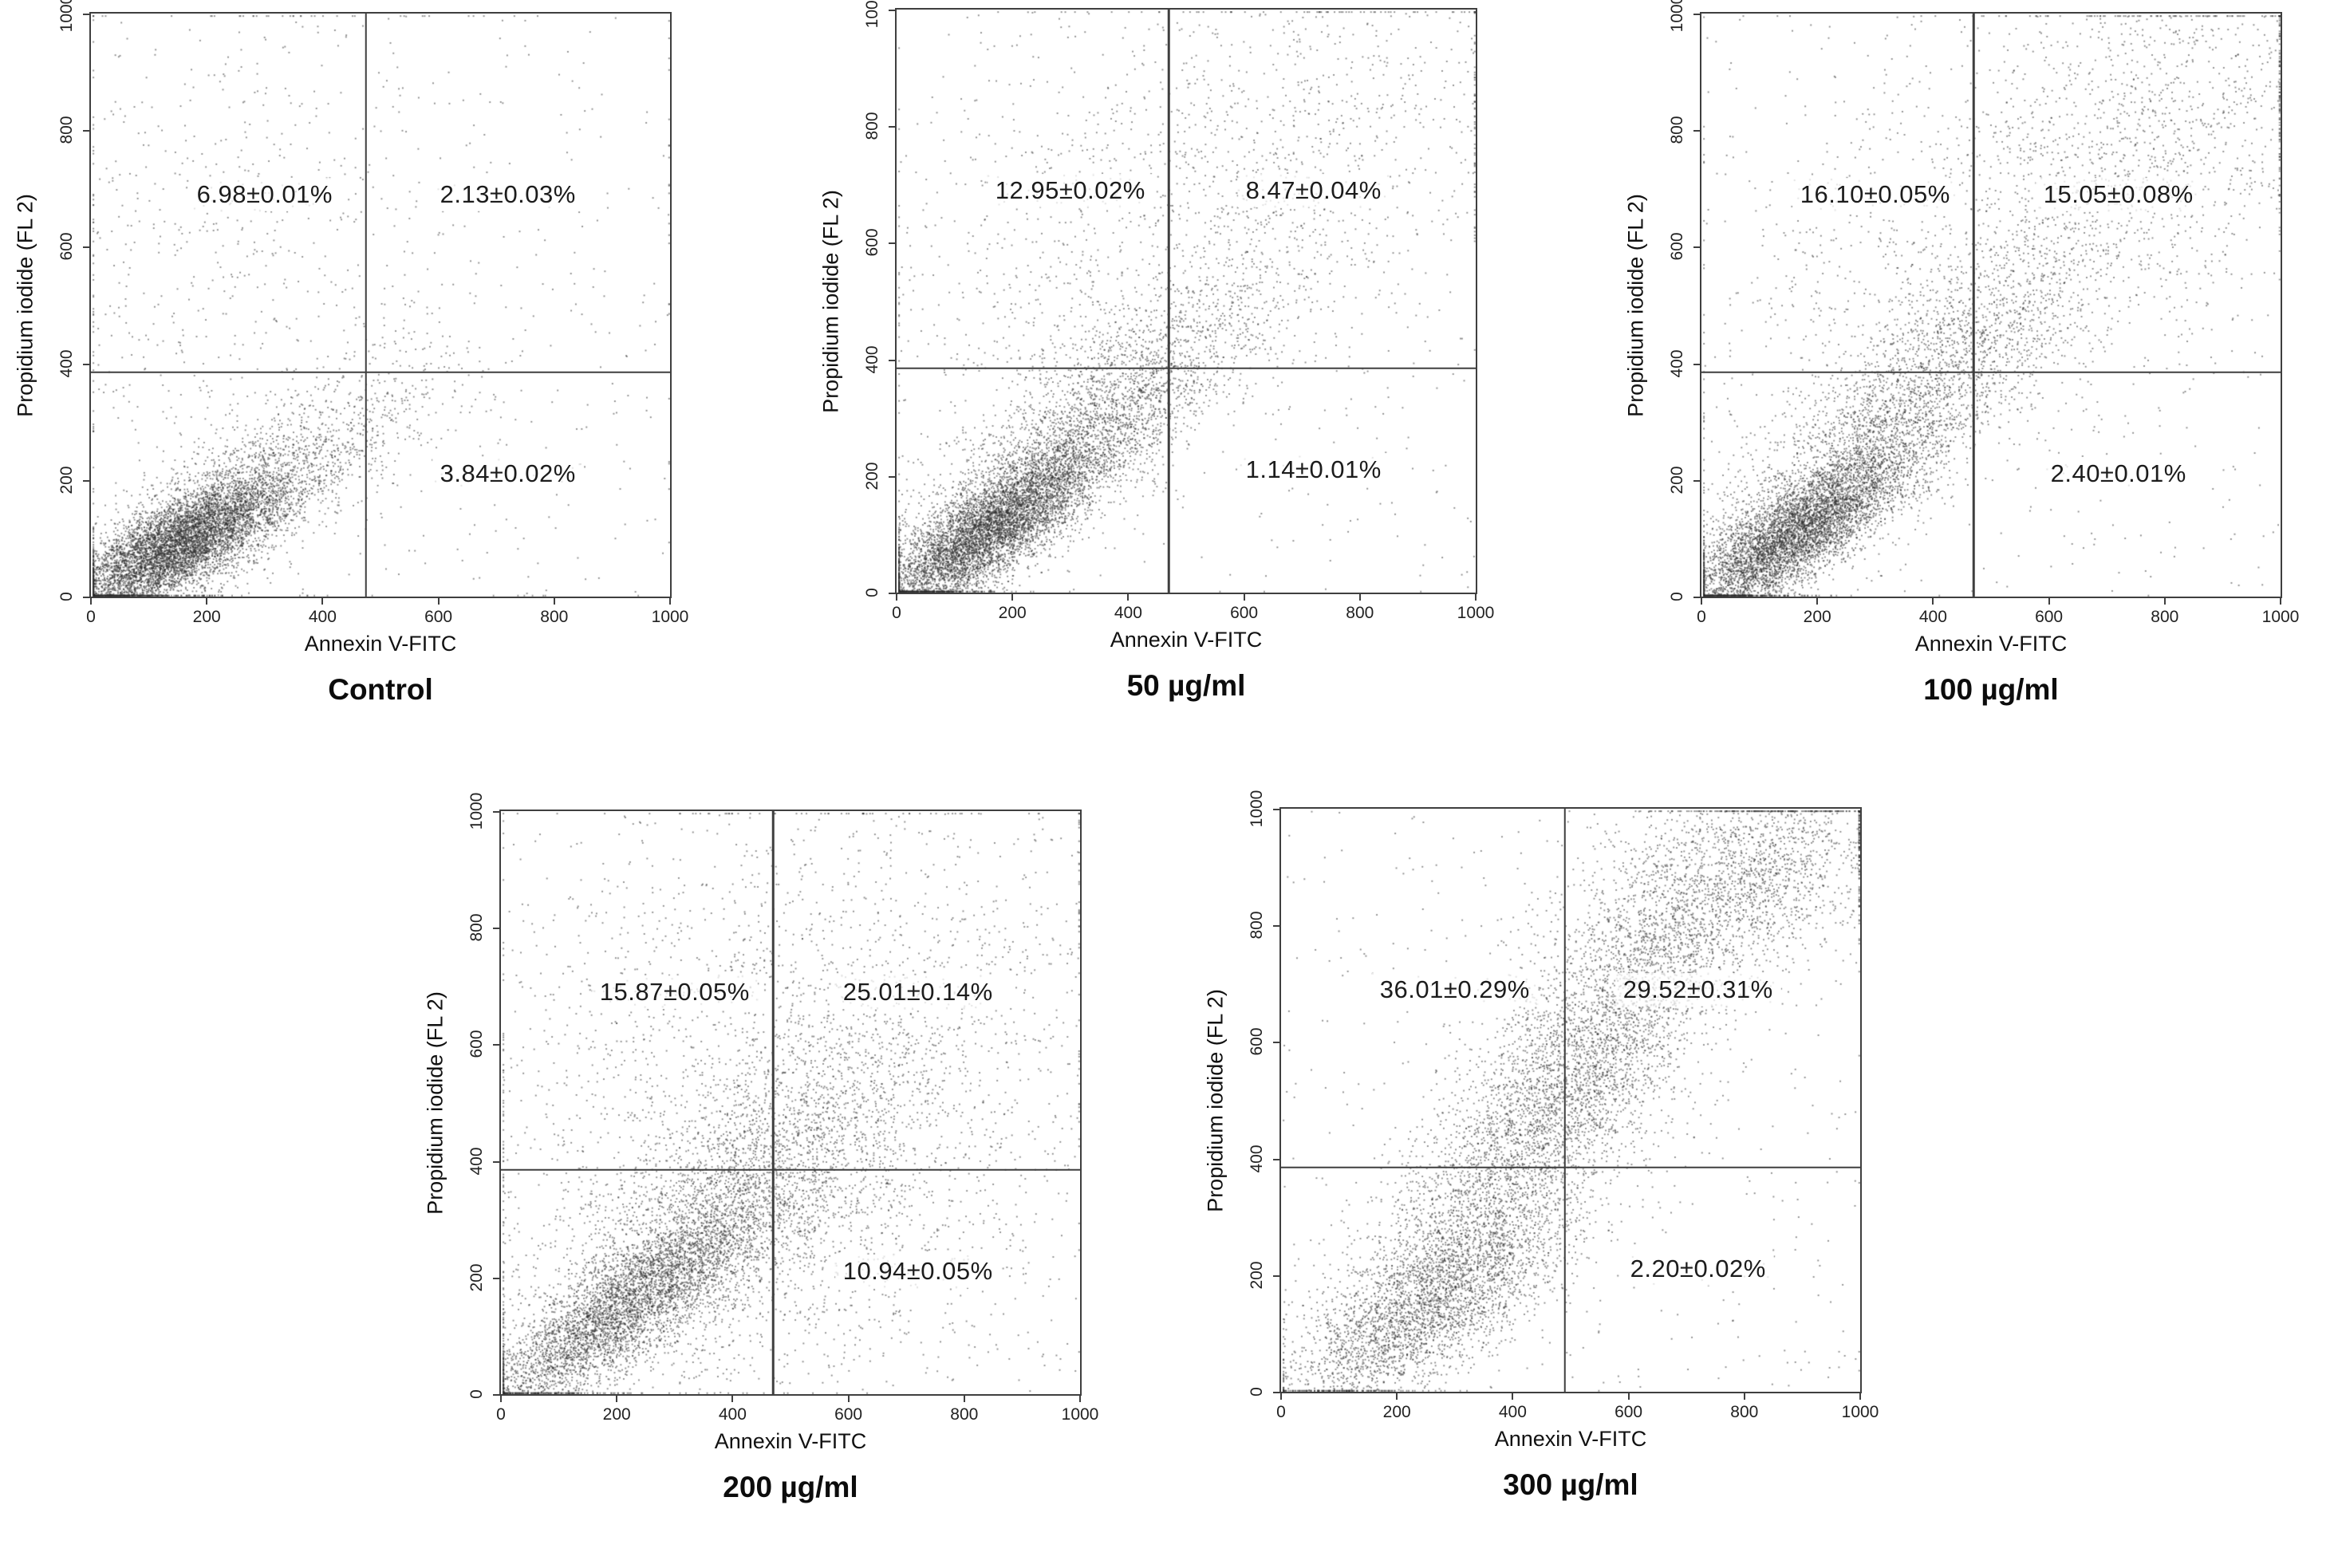  What do you see at coordinates (918, 992) in the screenshot?
I see `upper-right-quadrant-percentage: 25.01±0.14%` at bounding box center [918, 992].